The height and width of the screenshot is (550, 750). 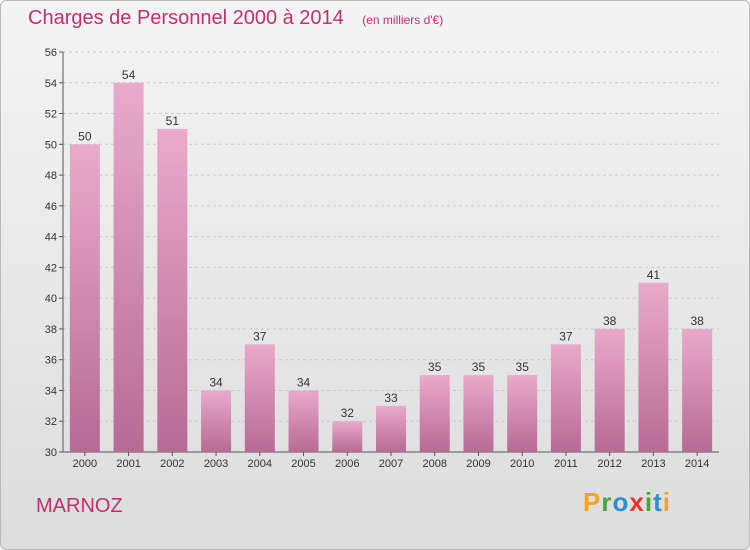 I want to click on x-tick-label: 2008, so click(x=434, y=464).